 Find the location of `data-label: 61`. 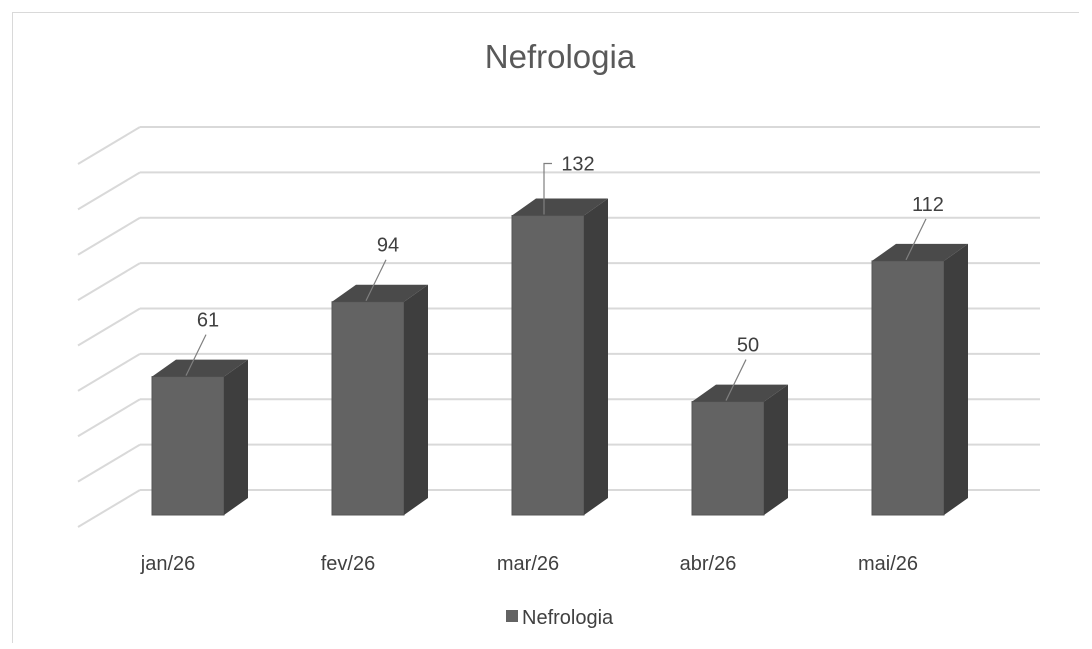

data-label: 61 is located at coordinates (208, 321).